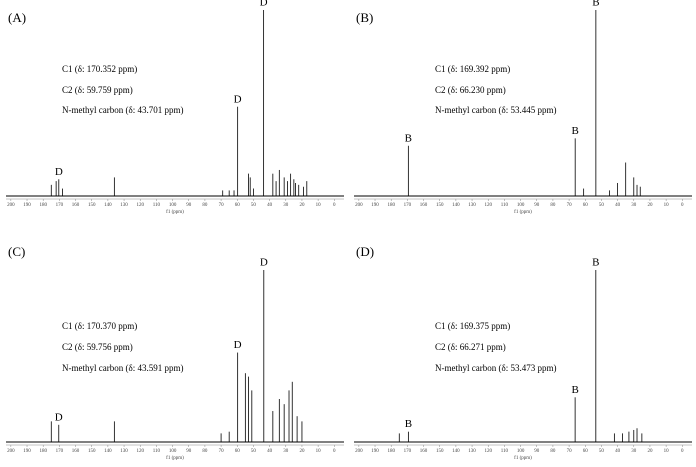 The height and width of the screenshot is (467, 696). Describe the element at coordinates (364, 17) in the screenshot. I see `panel-label: (B)` at that location.